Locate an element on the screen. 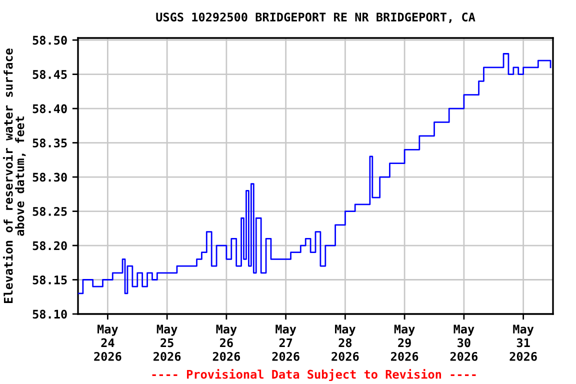 This screenshot has width=576, height=384. y-tick-label: 58.40 is located at coordinates (49, 109).